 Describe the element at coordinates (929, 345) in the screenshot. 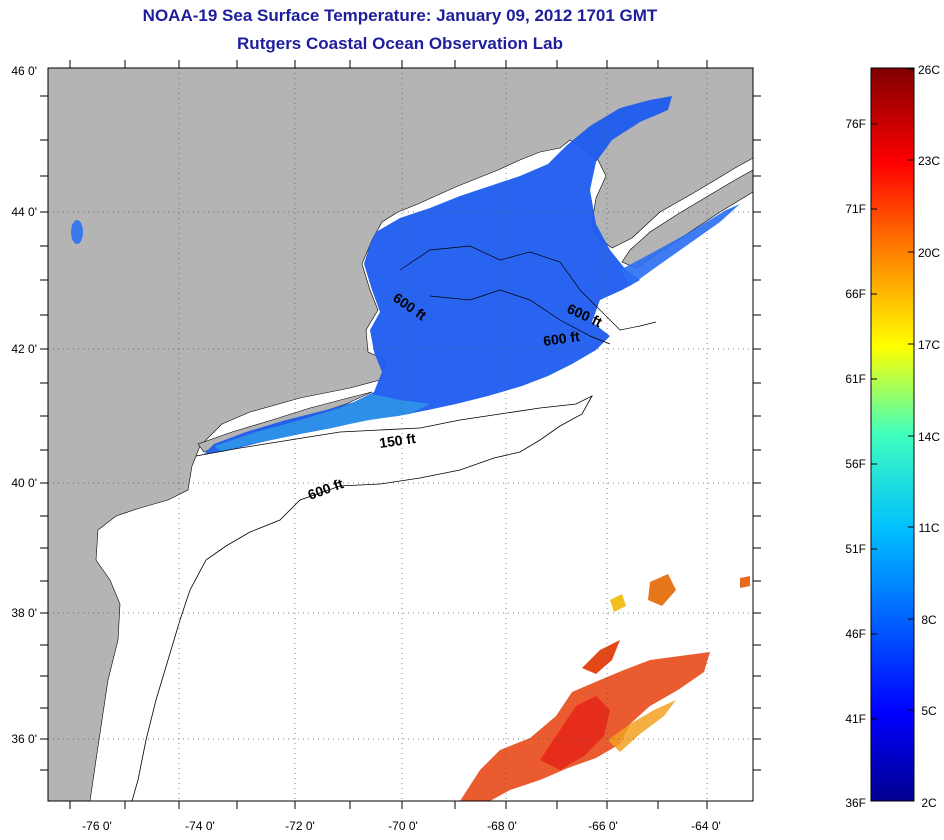

I see `colorbar-c-label: 17C` at that location.